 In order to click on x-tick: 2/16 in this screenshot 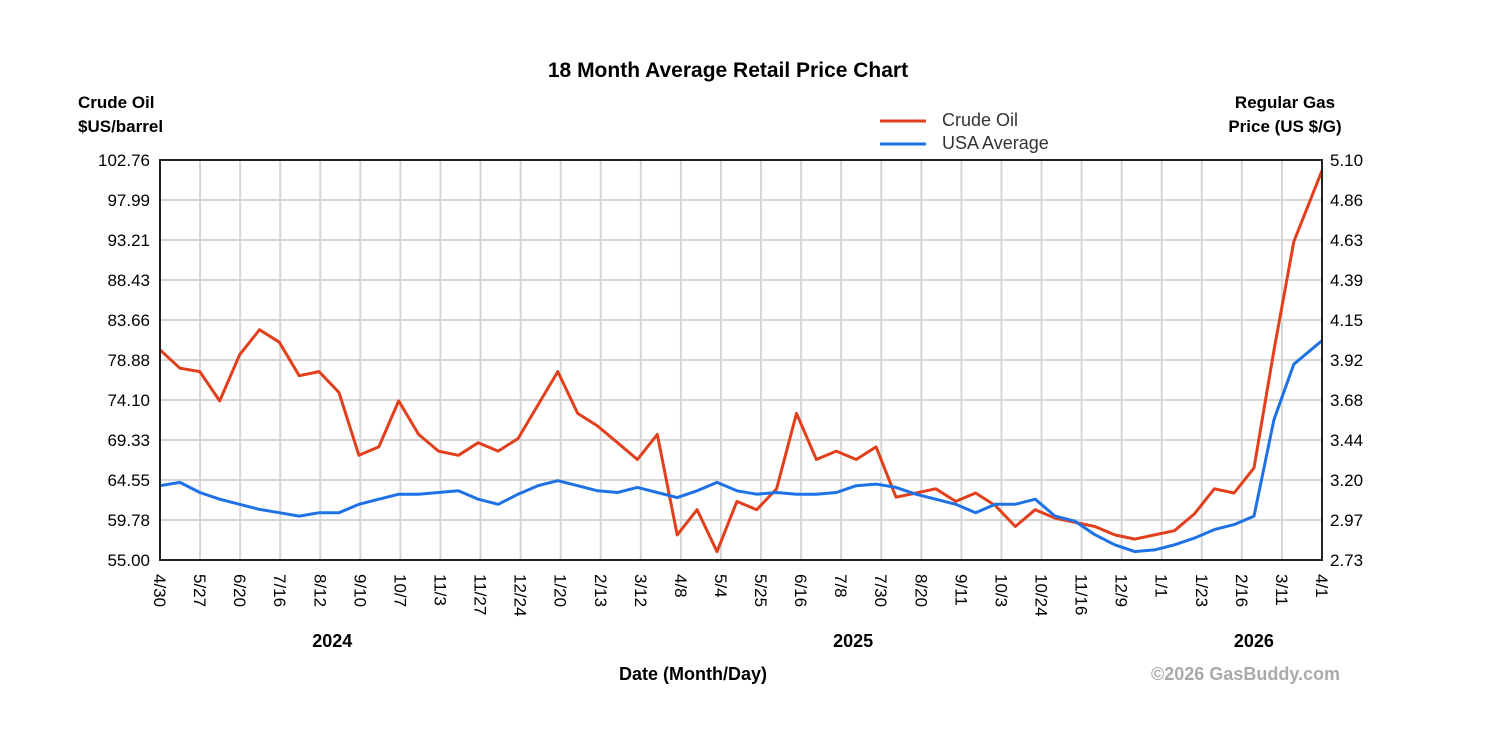, I will do `click(1241, 590)`.